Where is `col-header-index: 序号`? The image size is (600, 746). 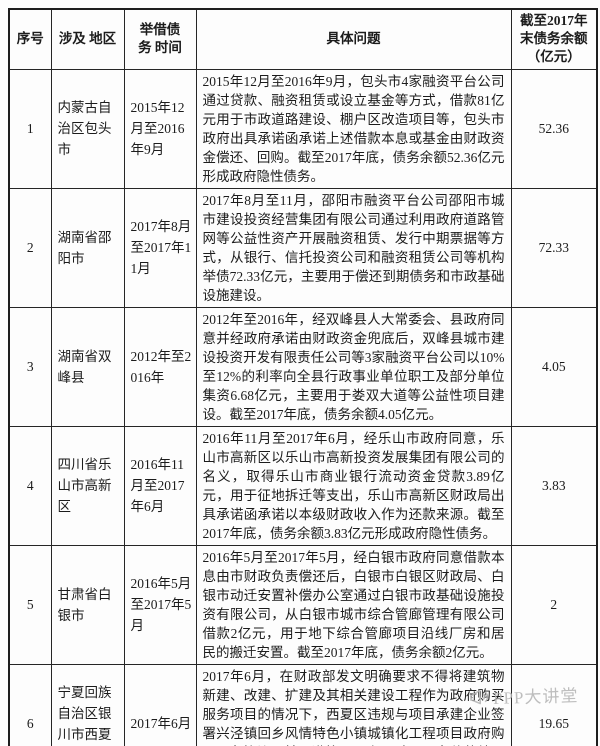 col-header-index: 序号 is located at coordinates (30, 39).